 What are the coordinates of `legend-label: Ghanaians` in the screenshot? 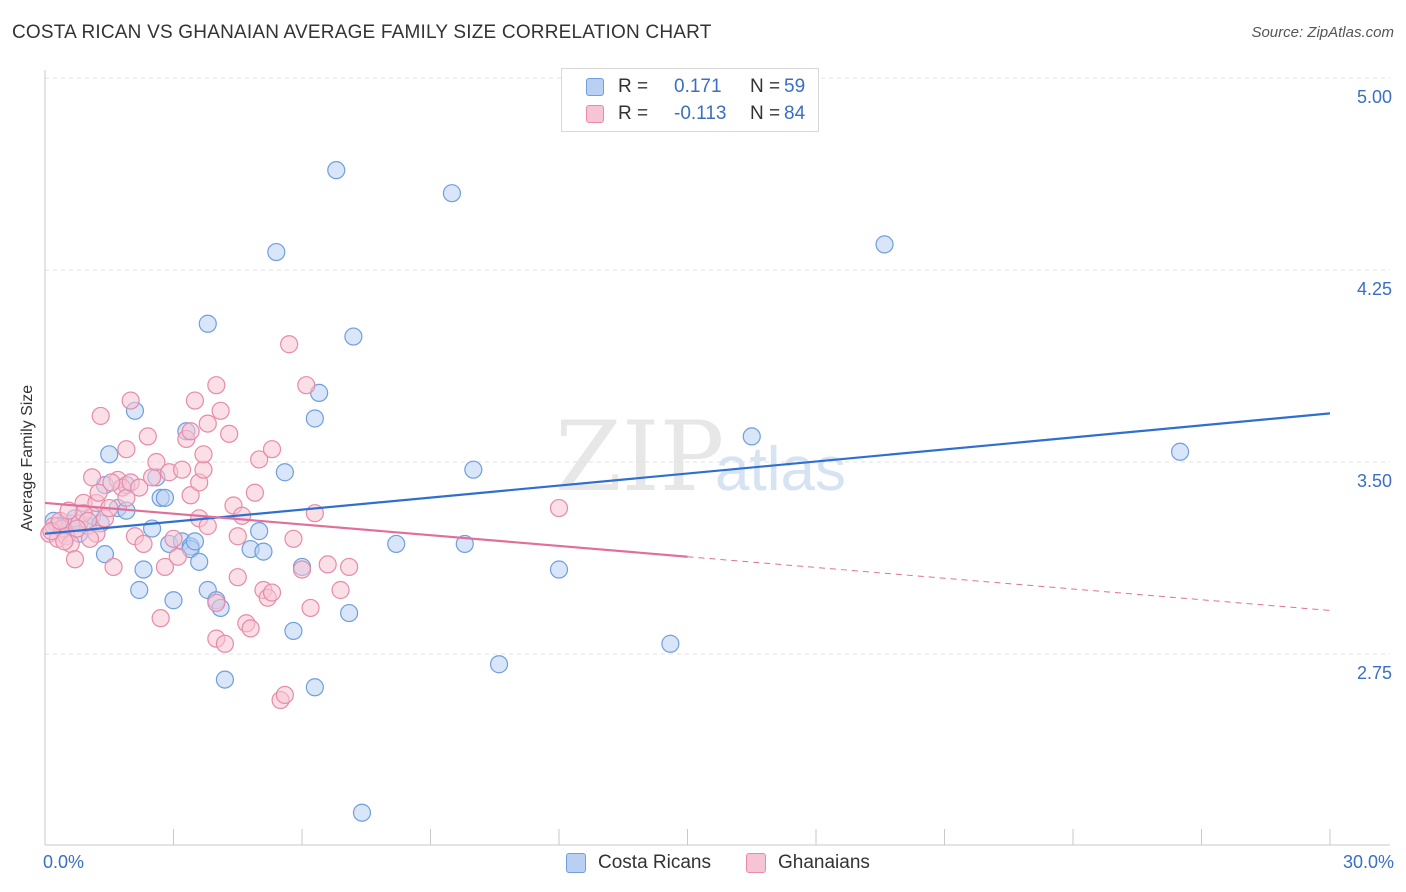 It's located at (824, 862).